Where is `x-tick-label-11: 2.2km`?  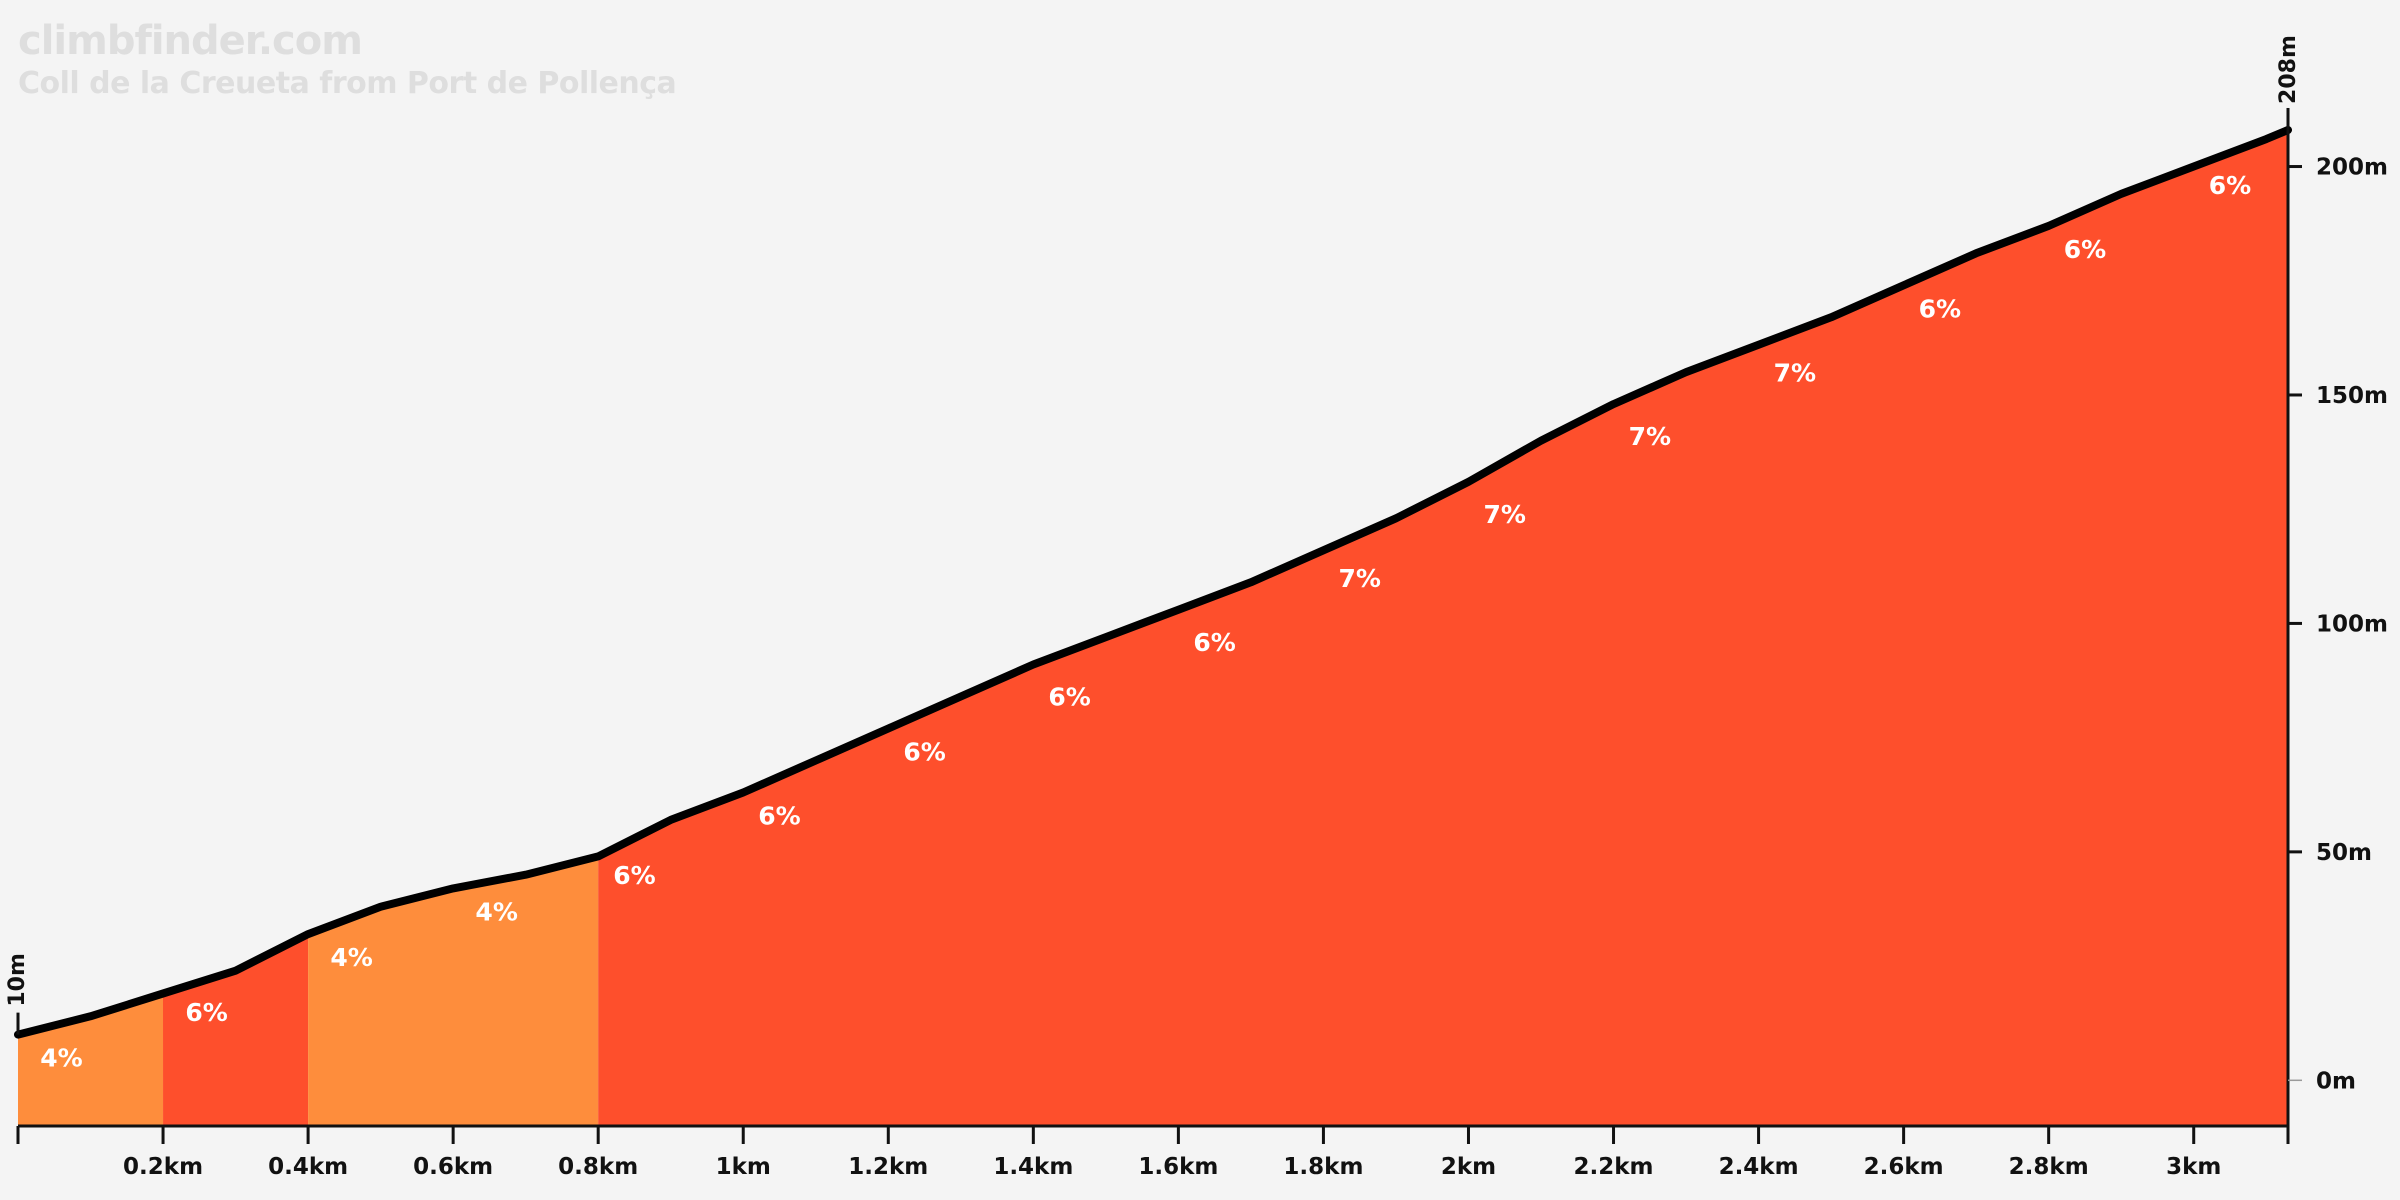
x-tick-label-11: 2.2km is located at coordinates (1614, 1167).